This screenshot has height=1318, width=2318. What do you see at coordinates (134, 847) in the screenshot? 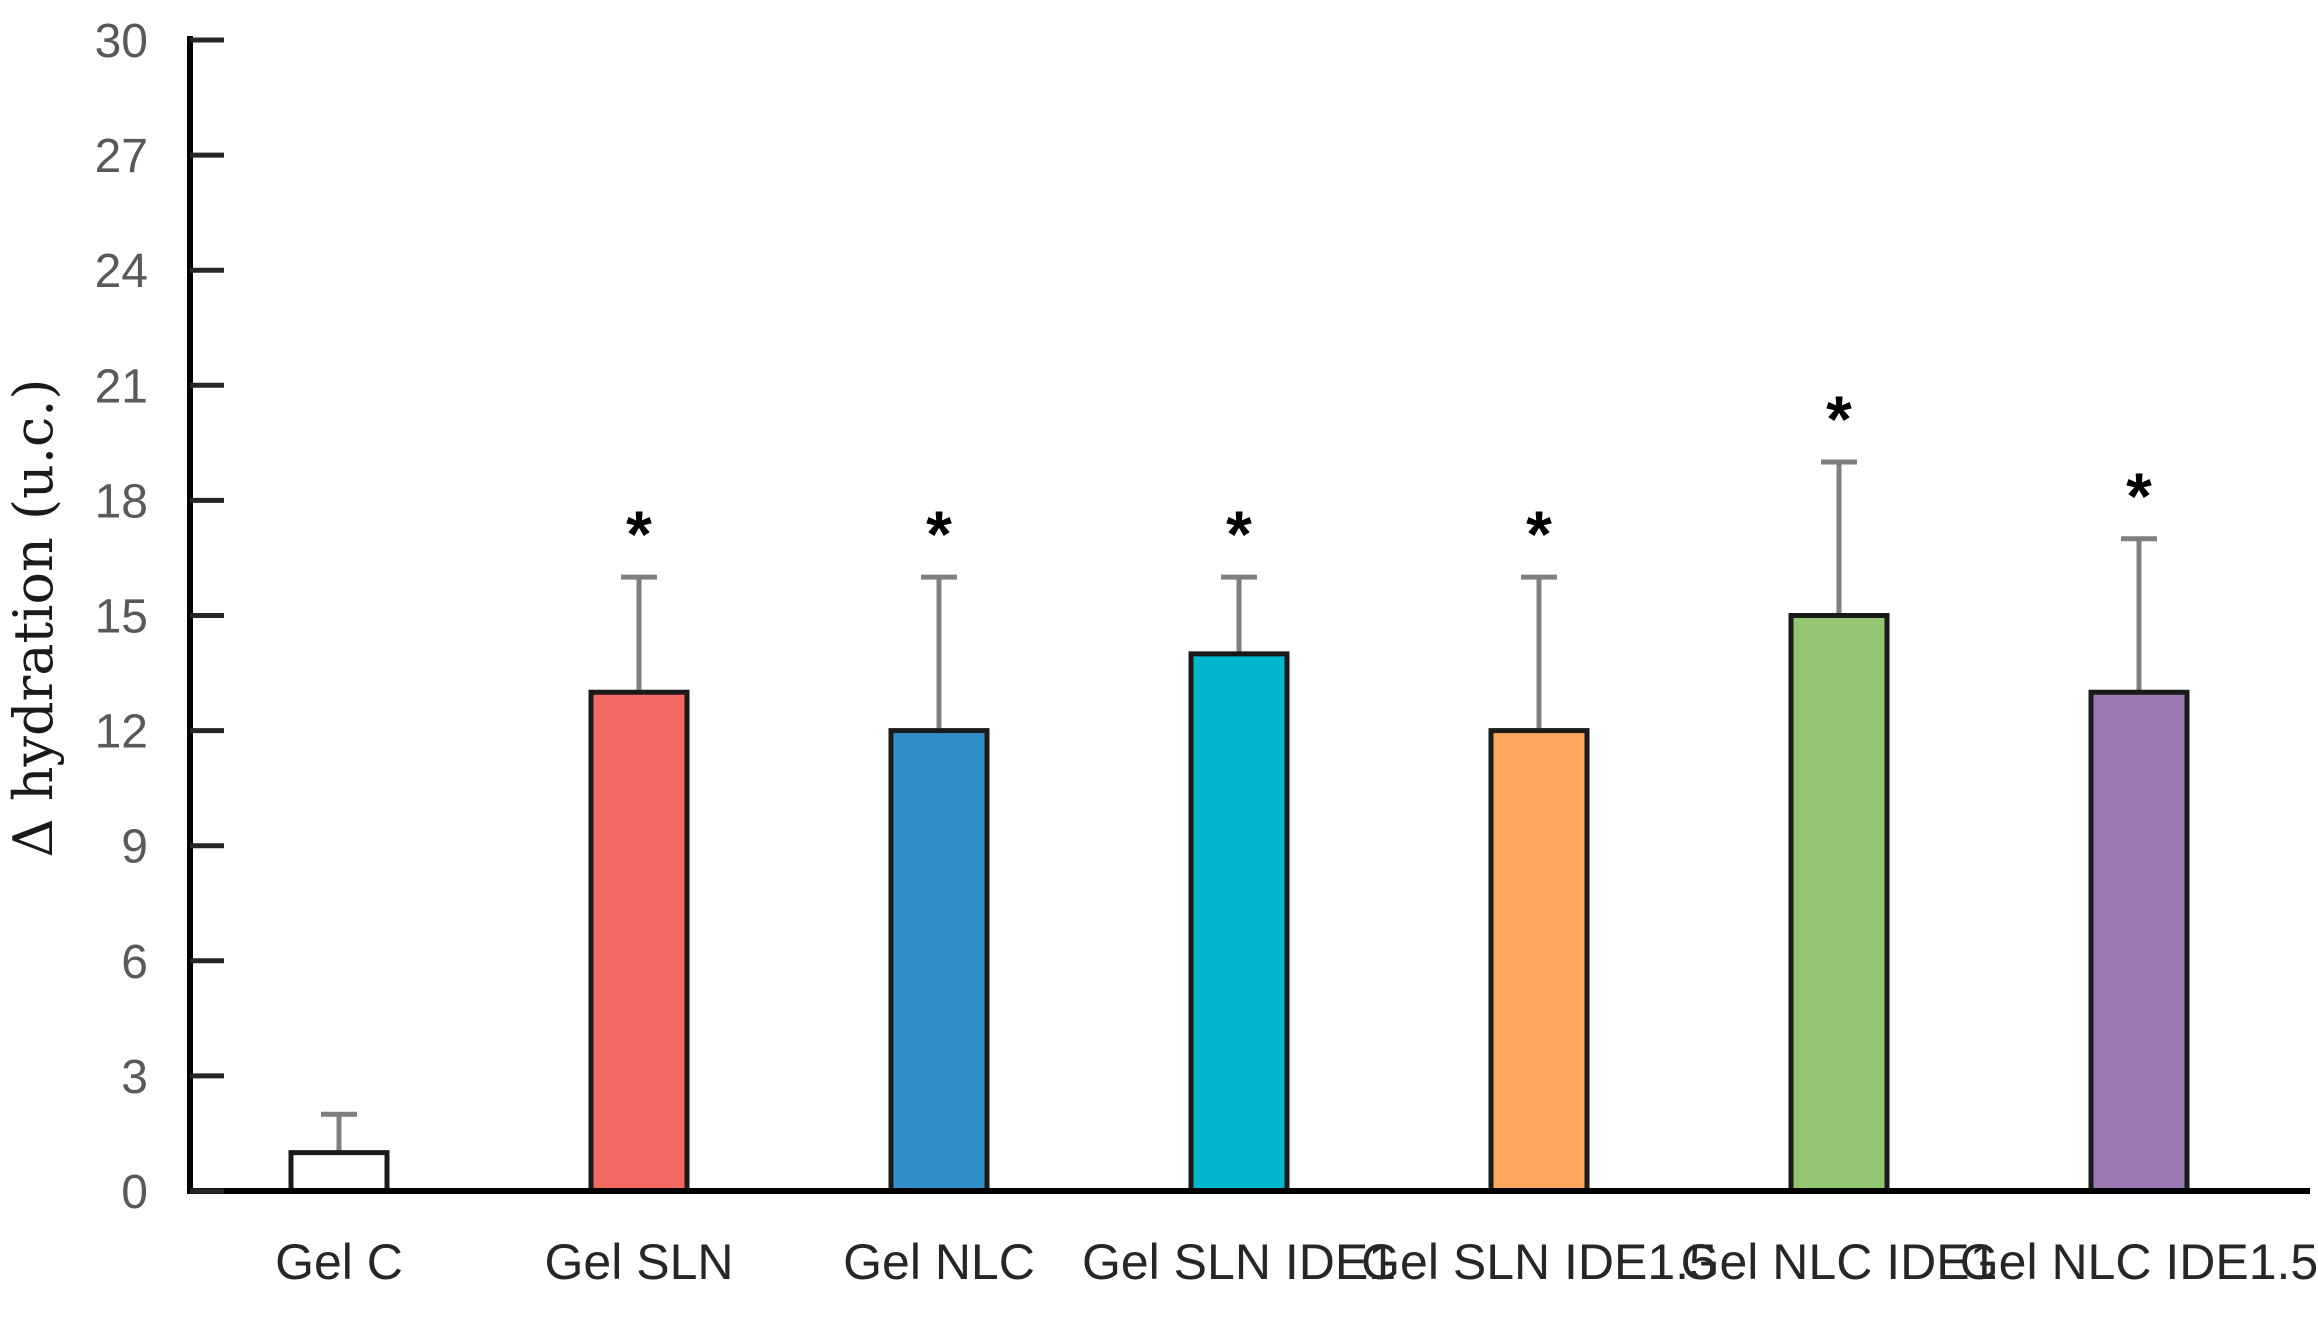
I see `y-tick-label: 9` at bounding box center [134, 847].